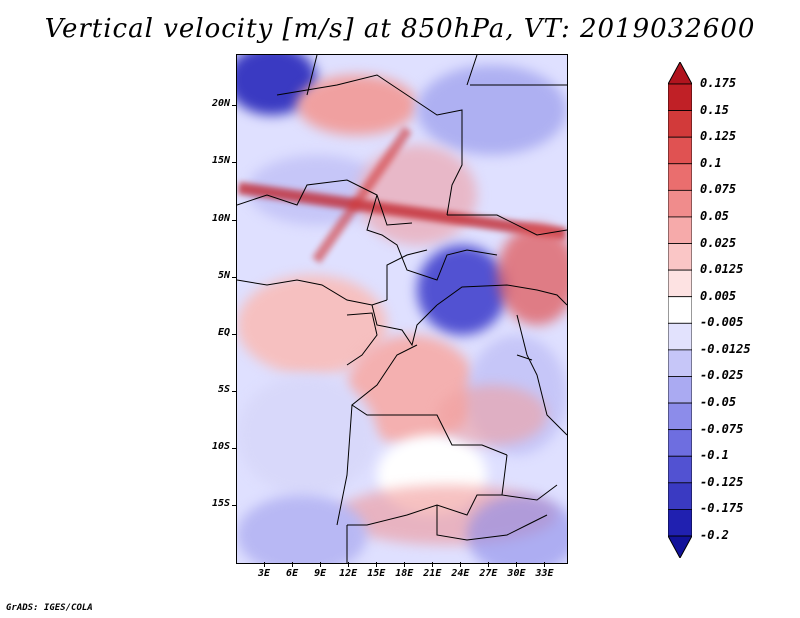 The image size is (800, 618). What do you see at coordinates (722, 375) in the screenshot?
I see `colorbar-level-label: -0.025` at bounding box center [722, 375].